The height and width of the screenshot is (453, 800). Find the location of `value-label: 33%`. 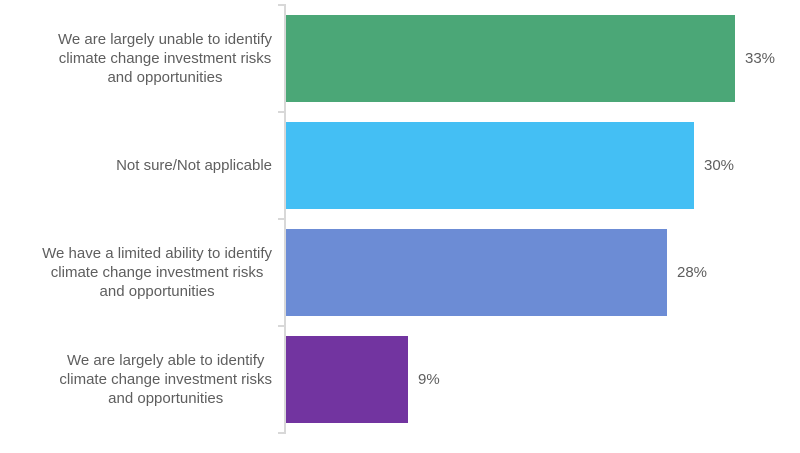

value-label: 33% is located at coordinates (760, 58).